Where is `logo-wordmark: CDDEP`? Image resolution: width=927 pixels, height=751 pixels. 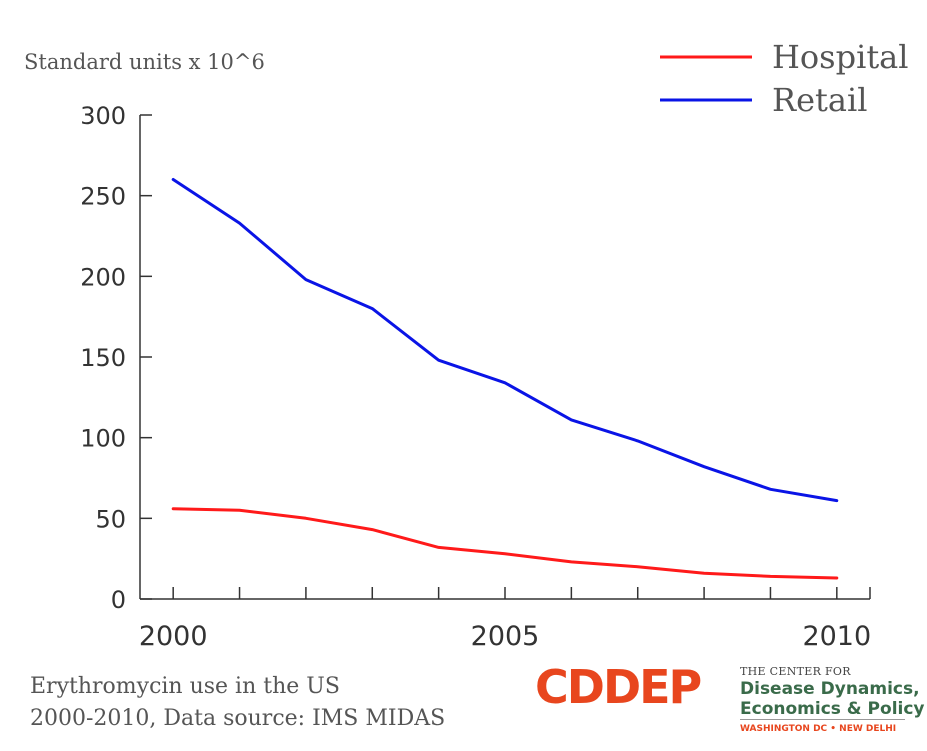
logo-wordmark: CDDEP is located at coordinates (618, 687).